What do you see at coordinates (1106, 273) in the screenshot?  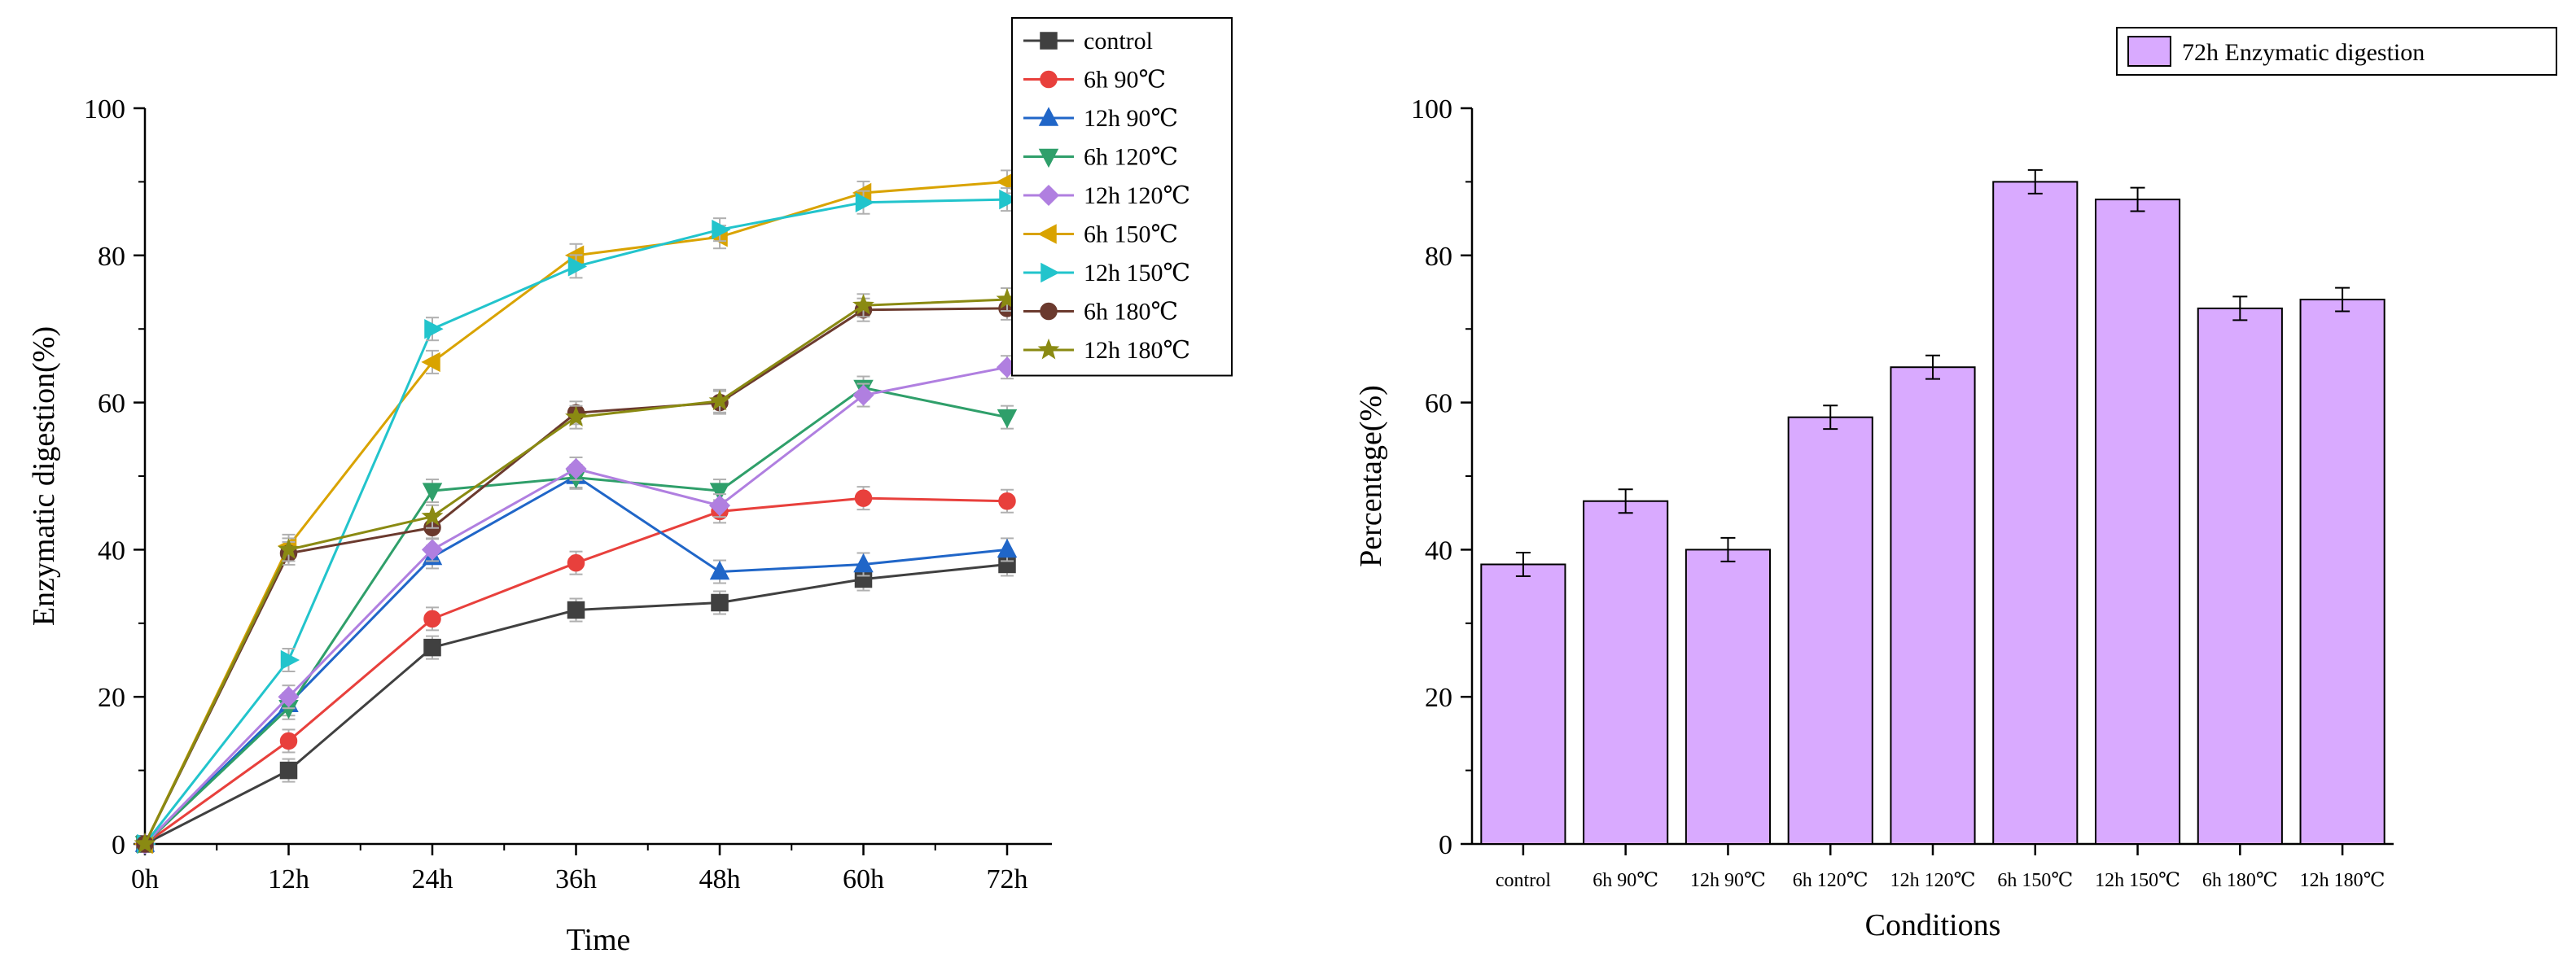 I see `legend-item-12h-150c: 12h 150℃` at bounding box center [1106, 273].